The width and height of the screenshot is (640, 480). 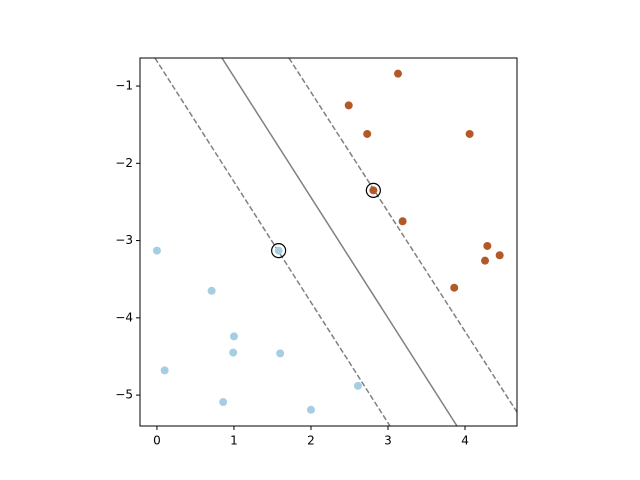 What do you see at coordinates (311, 441) in the screenshot?
I see `x-tick-label: 2` at bounding box center [311, 441].